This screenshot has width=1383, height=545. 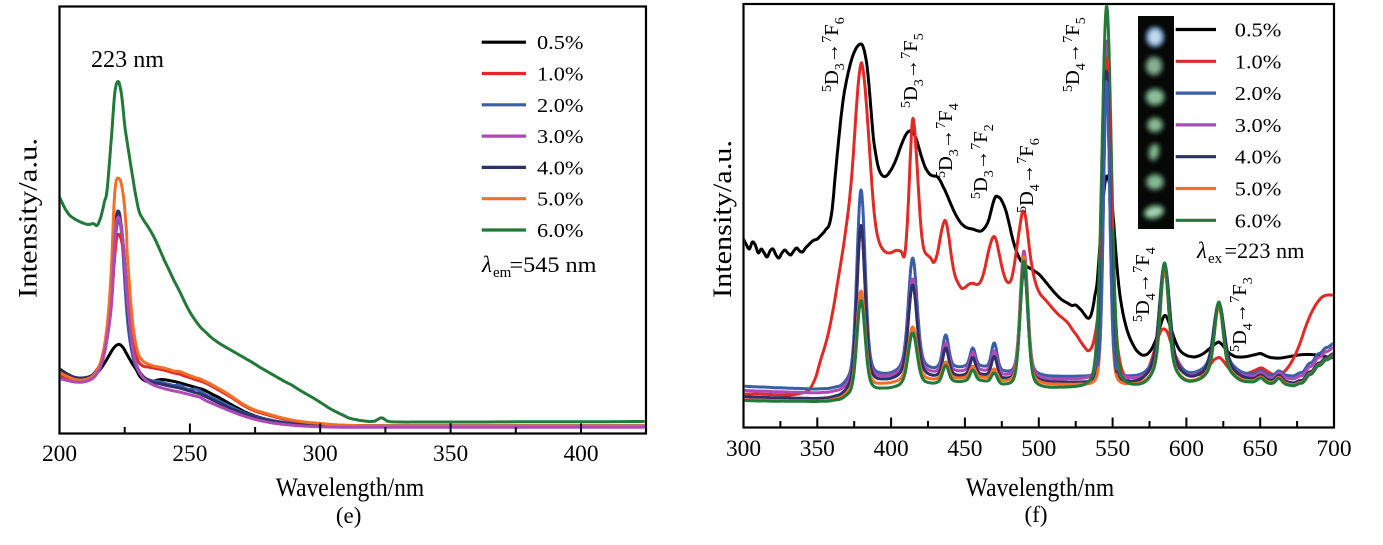 I want to click on svg-text: =223 nm, so click(x=1265, y=250).